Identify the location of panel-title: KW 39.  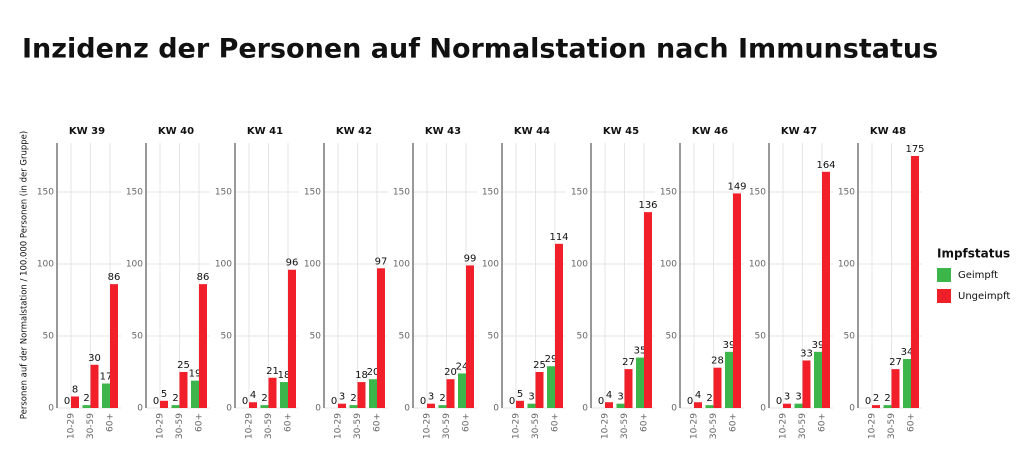
(87, 131).